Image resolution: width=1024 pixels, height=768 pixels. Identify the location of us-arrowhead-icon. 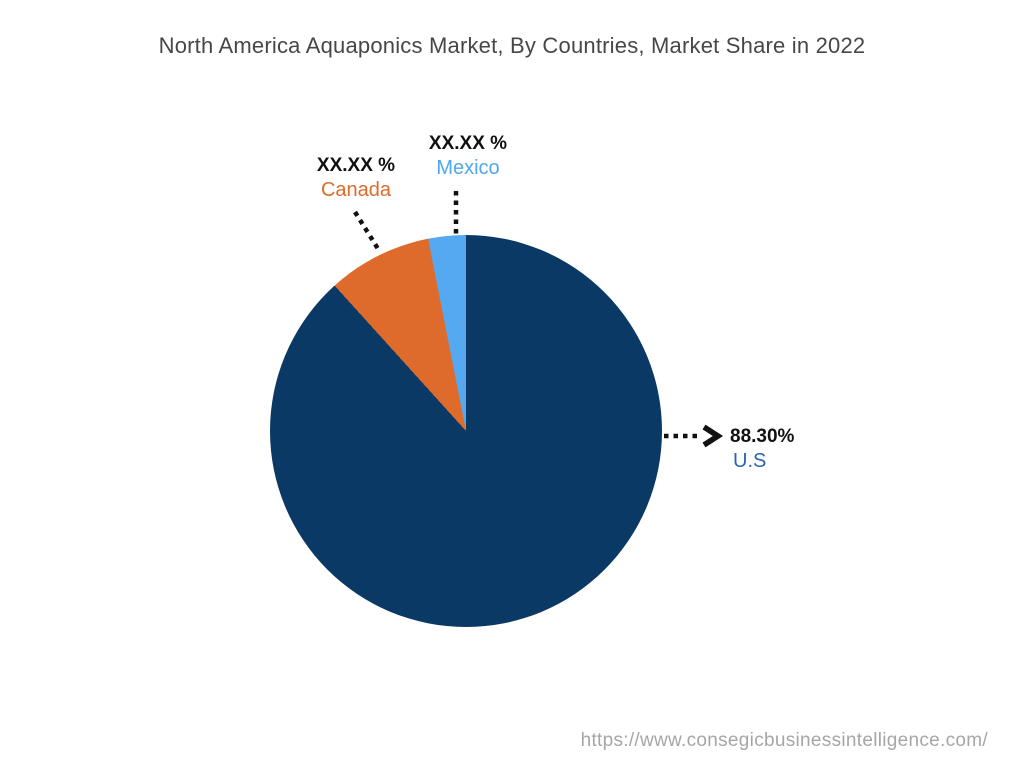
(713, 436).